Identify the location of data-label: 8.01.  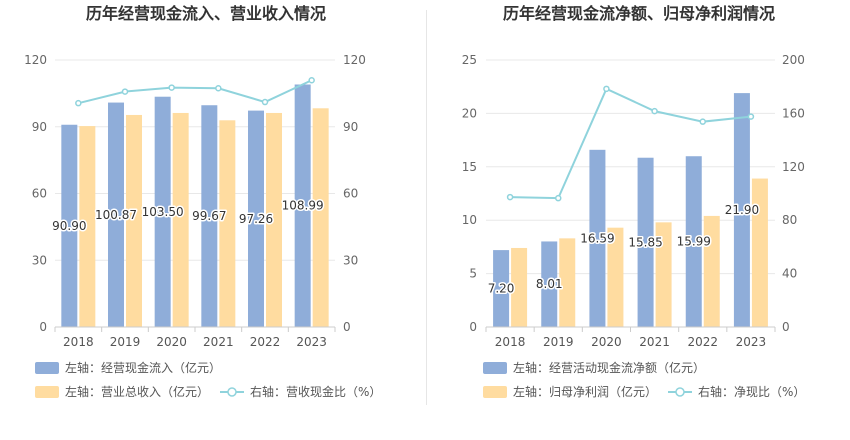
(549, 284).